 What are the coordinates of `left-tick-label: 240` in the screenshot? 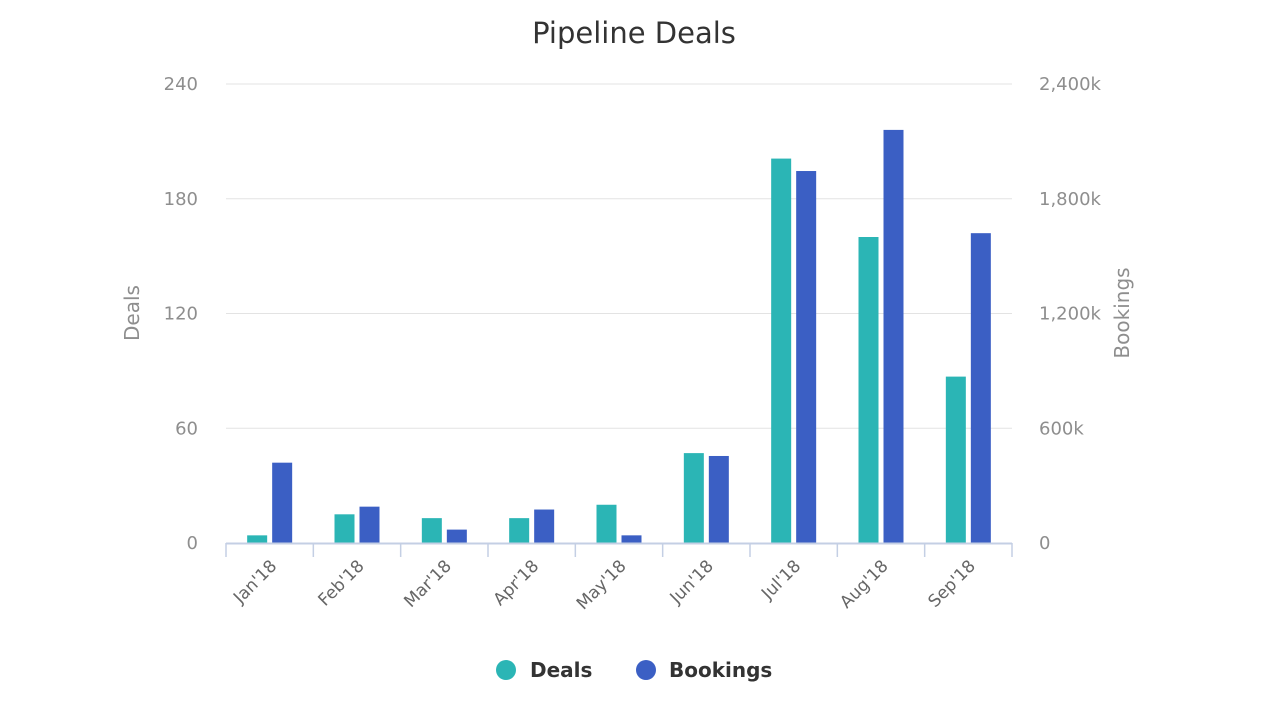 It's located at (181, 84).